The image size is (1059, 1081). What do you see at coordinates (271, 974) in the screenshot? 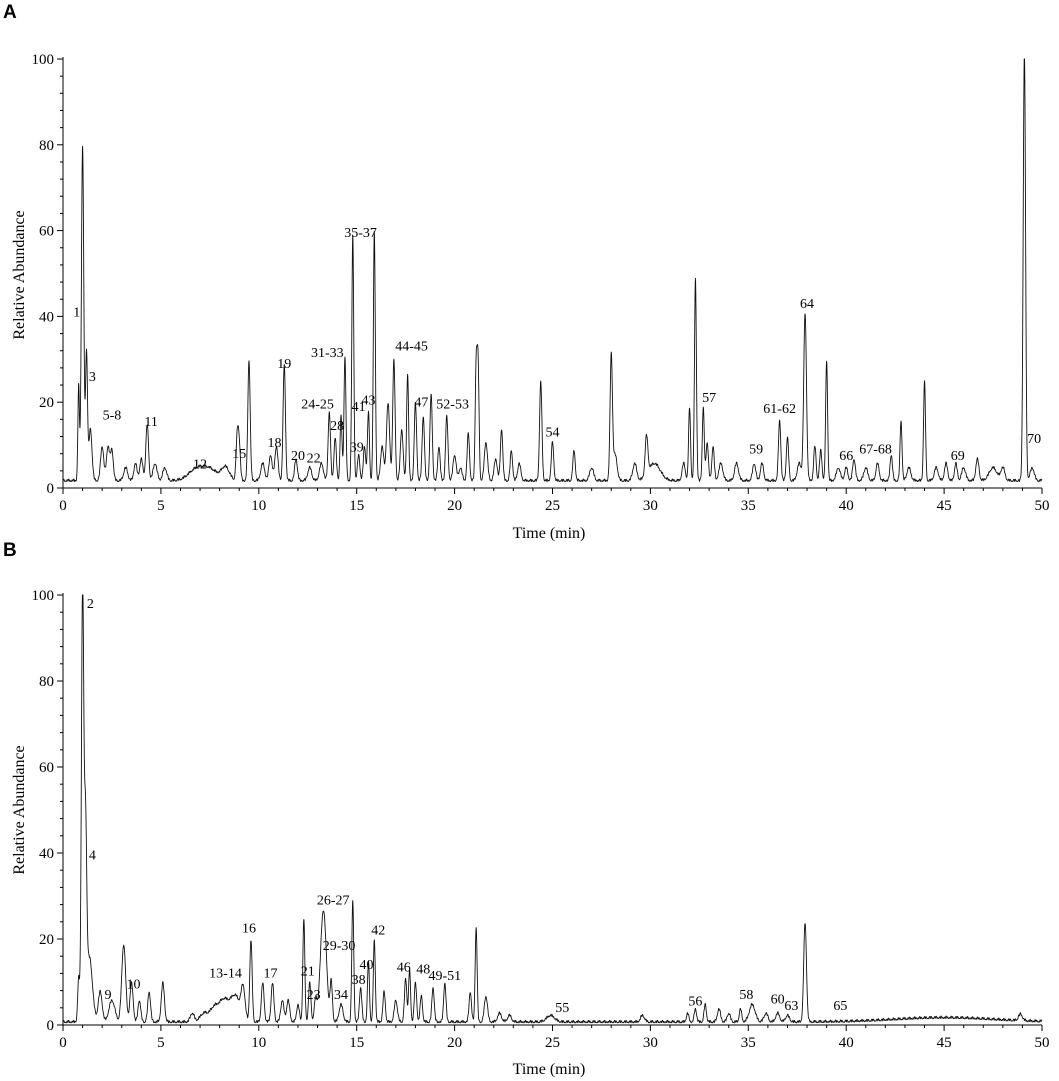
I see `peak-label: 17` at bounding box center [271, 974].